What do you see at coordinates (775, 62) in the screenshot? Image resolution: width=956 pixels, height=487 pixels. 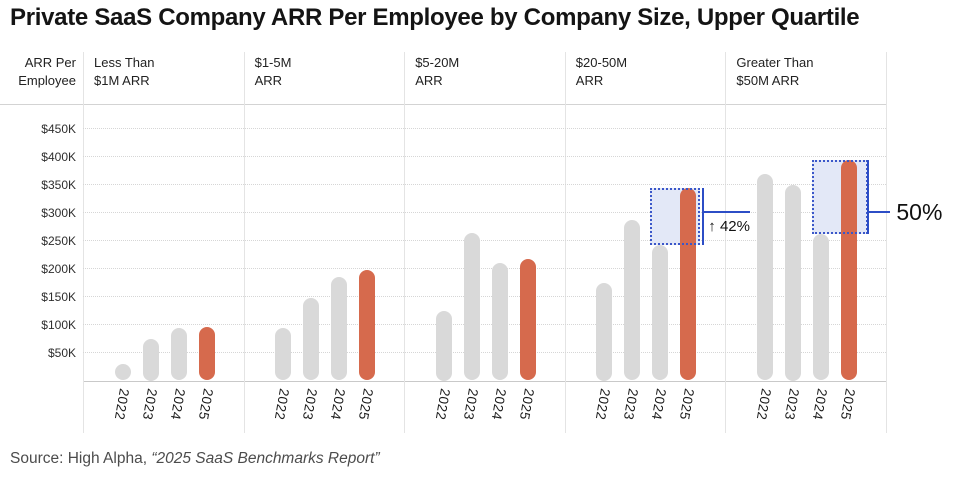 I see `group-header-line1: Greater Than` at bounding box center [775, 62].